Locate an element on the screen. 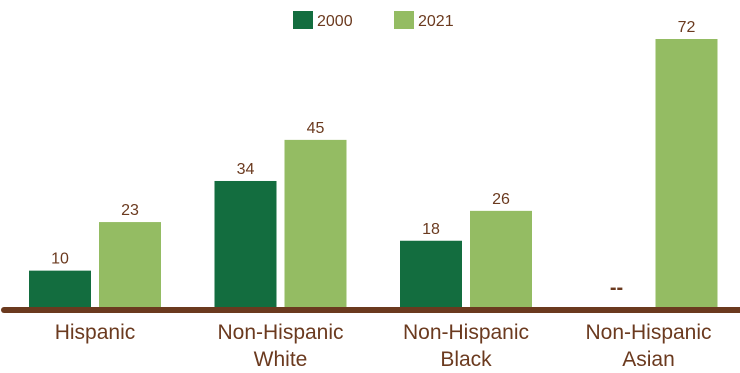 This screenshot has width=740, height=373. legend-swatch-2021 is located at coordinates (404, 20).